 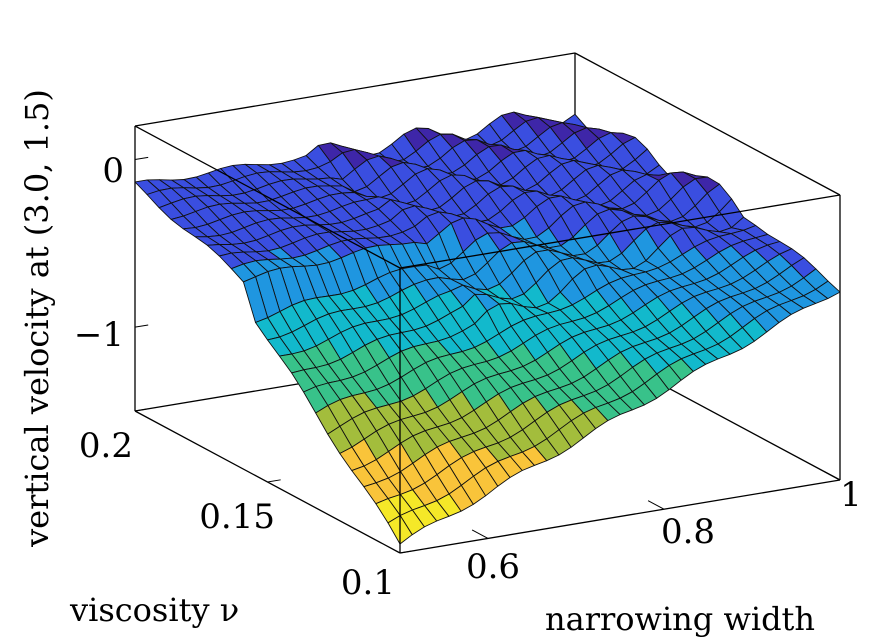 What do you see at coordinates (368, 583) in the screenshot?
I see `y-tick-label-0: 0.1` at bounding box center [368, 583].